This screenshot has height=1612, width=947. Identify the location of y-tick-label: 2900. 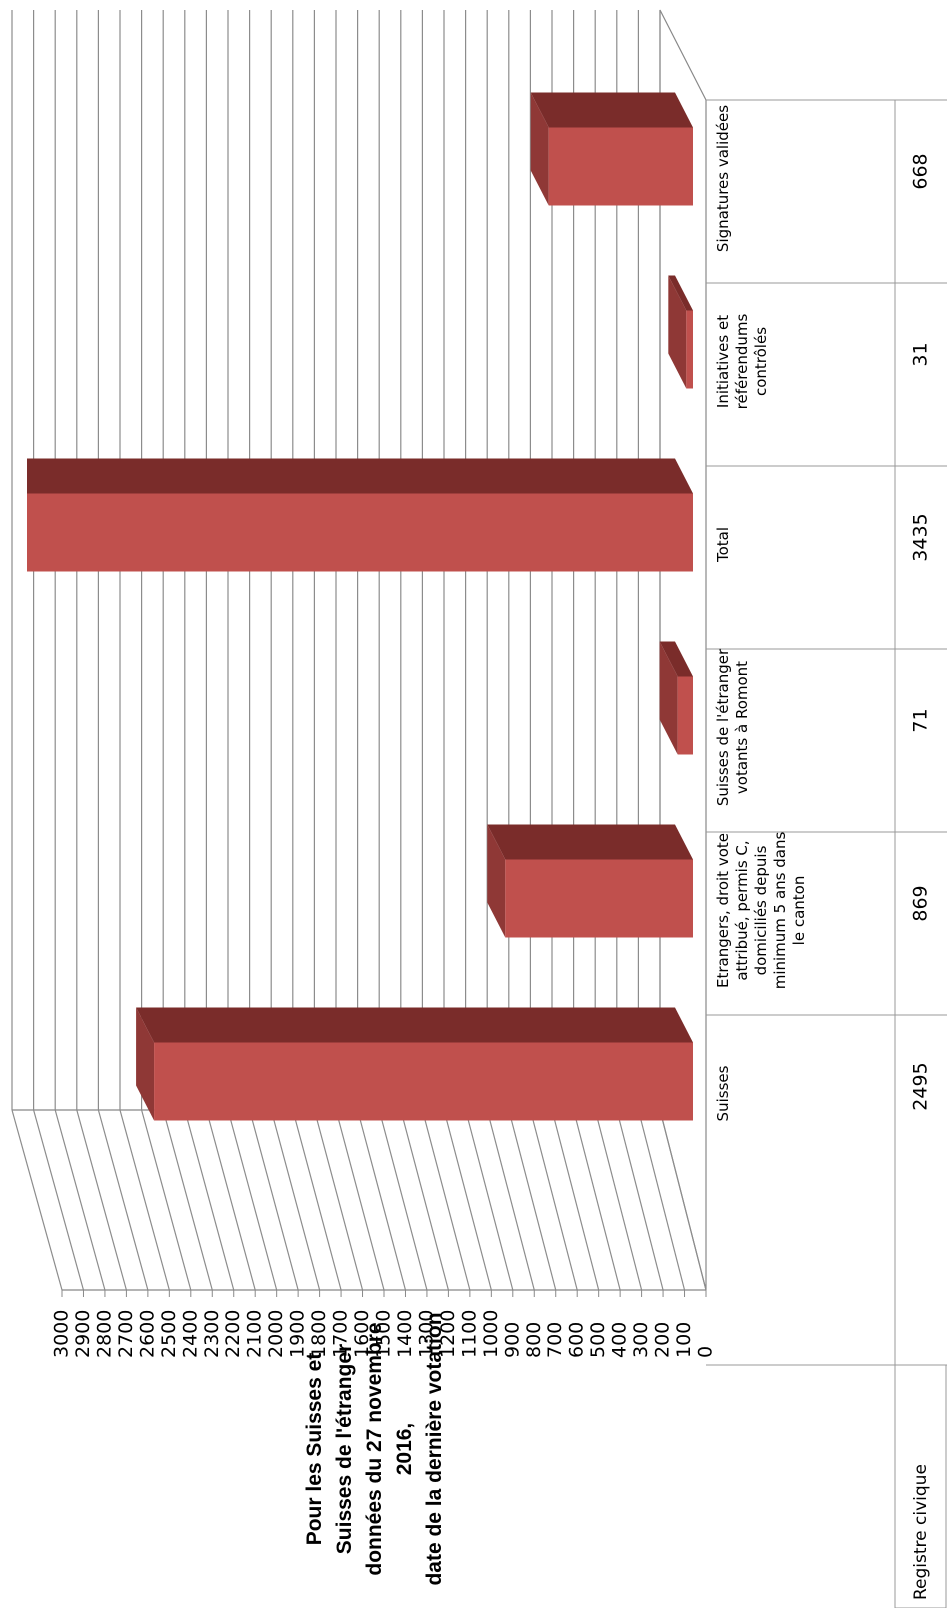
(83, 1334).